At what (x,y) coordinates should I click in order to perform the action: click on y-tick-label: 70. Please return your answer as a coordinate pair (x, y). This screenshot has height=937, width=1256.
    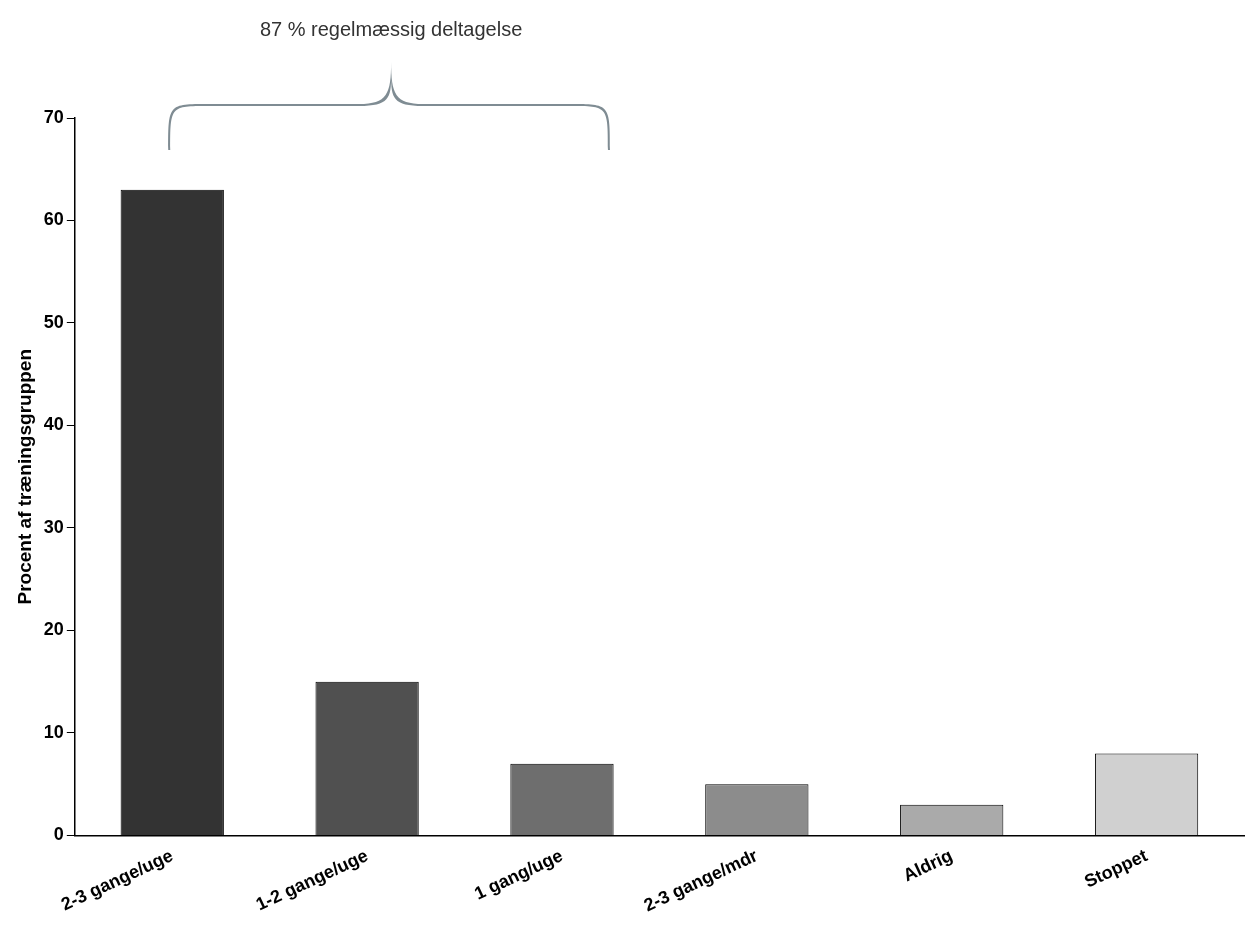
    Looking at the image, I should click on (53, 116).